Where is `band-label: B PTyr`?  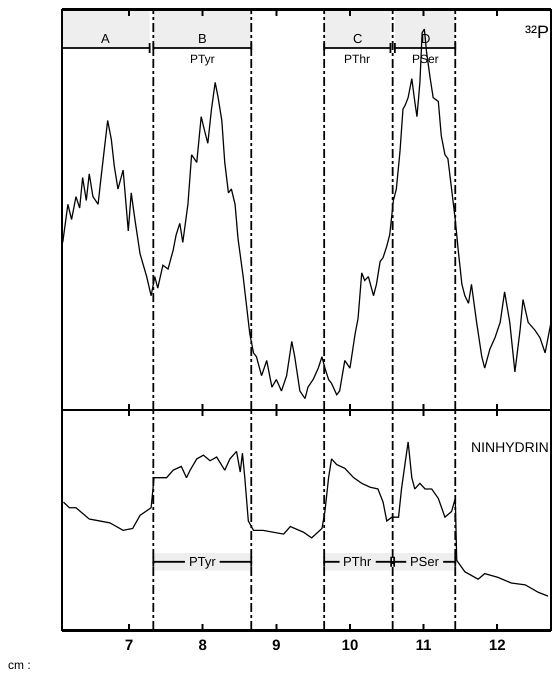 band-label: B PTyr is located at coordinates (202, 48).